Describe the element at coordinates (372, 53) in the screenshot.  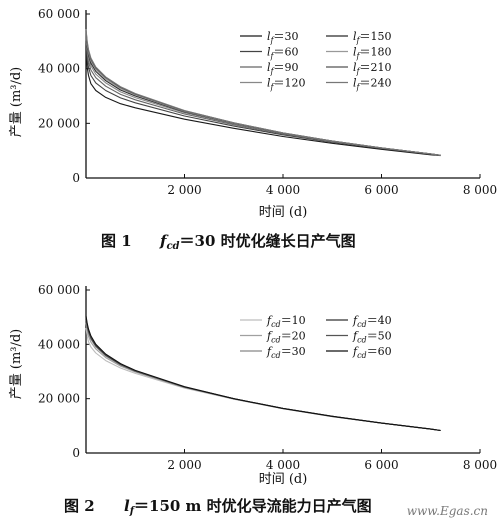
I see `chart-1-legend-label: lf＝180` at that location.